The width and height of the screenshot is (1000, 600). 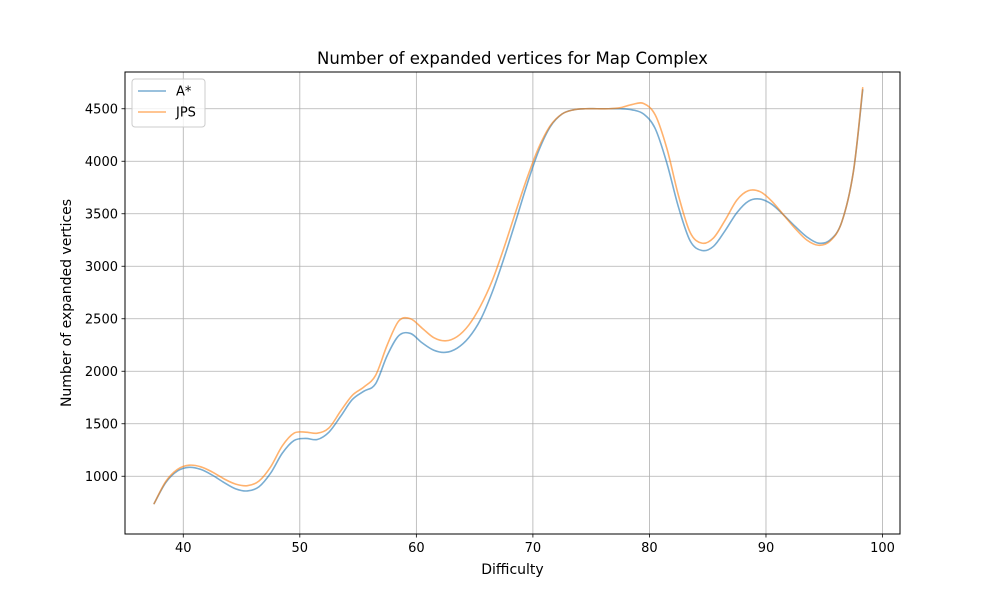 What do you see at coordinates (67, 303) in the screenshot?
I see `y-axis-title: Number of expanded vertices` at bounding box center [67, 303].